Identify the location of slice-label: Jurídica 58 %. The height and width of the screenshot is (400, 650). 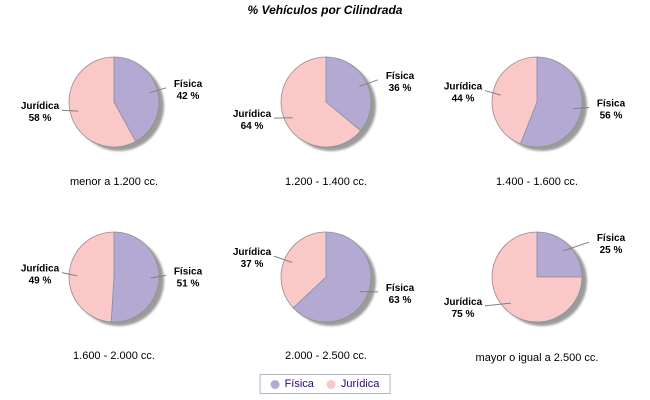
(40, 112).